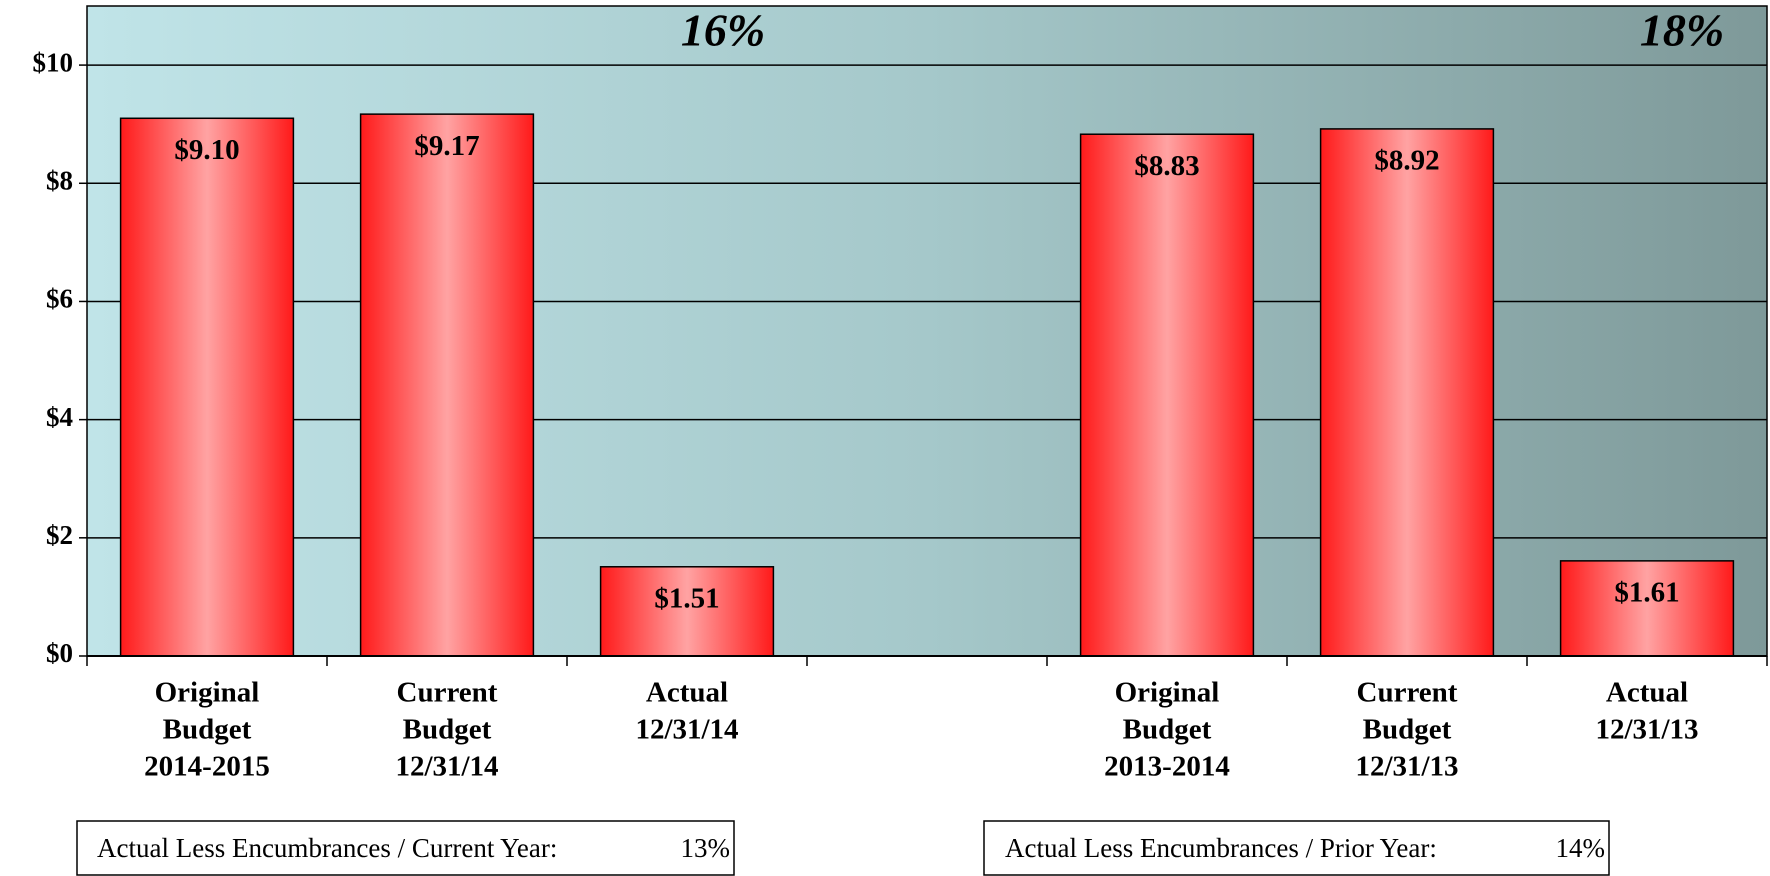 Image resolution: width=1770 pixels, height=876 pixels. Describe the element at coordinates (686, 598) in the screenshot. I see `value-label: $1.51` at that location.